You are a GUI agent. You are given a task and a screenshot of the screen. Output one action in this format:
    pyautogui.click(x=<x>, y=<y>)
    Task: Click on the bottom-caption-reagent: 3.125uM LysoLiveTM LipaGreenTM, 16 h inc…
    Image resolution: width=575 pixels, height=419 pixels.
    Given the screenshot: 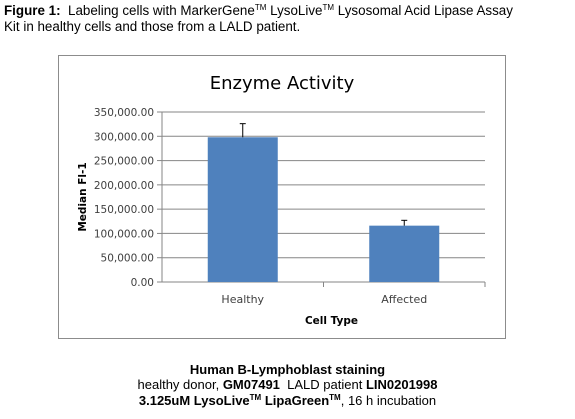 What is the action you would take?
    pyautogui.click(x=287, y=400)
    